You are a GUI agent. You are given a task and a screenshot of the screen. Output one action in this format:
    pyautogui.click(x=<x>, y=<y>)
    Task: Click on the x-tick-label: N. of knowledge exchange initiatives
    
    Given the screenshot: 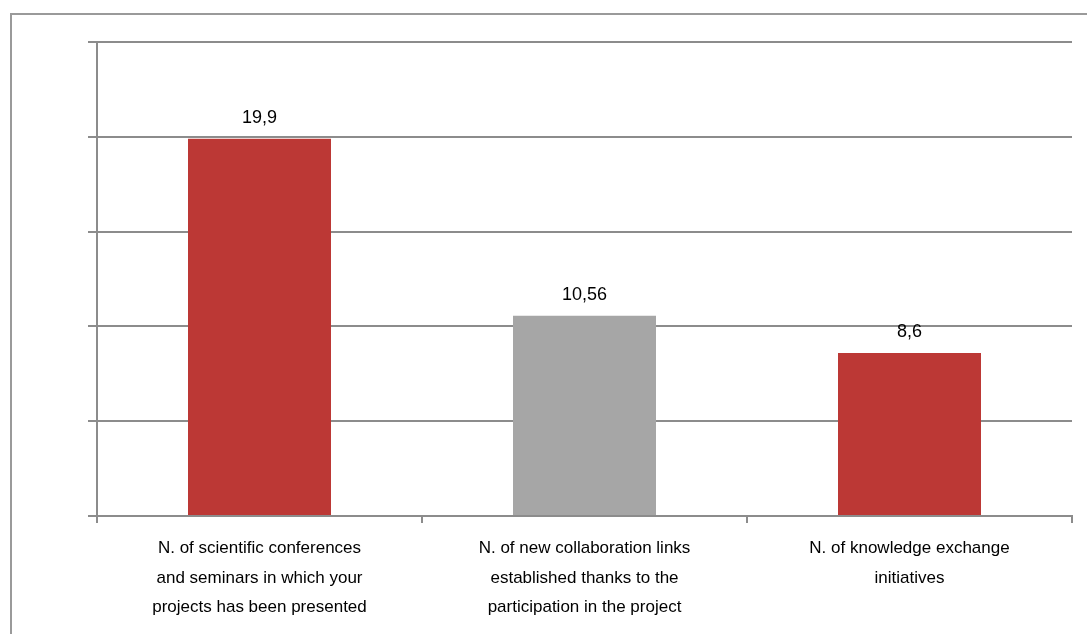 What is the action you would take?
    pyautogui.click(x=909, y=562)
    